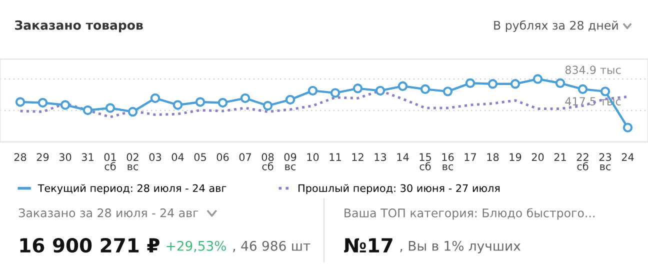  What do you see at coordinates (20, 157) in the screenshot?
I see `x-tick-label: 28` at bounding box center [20, 157].